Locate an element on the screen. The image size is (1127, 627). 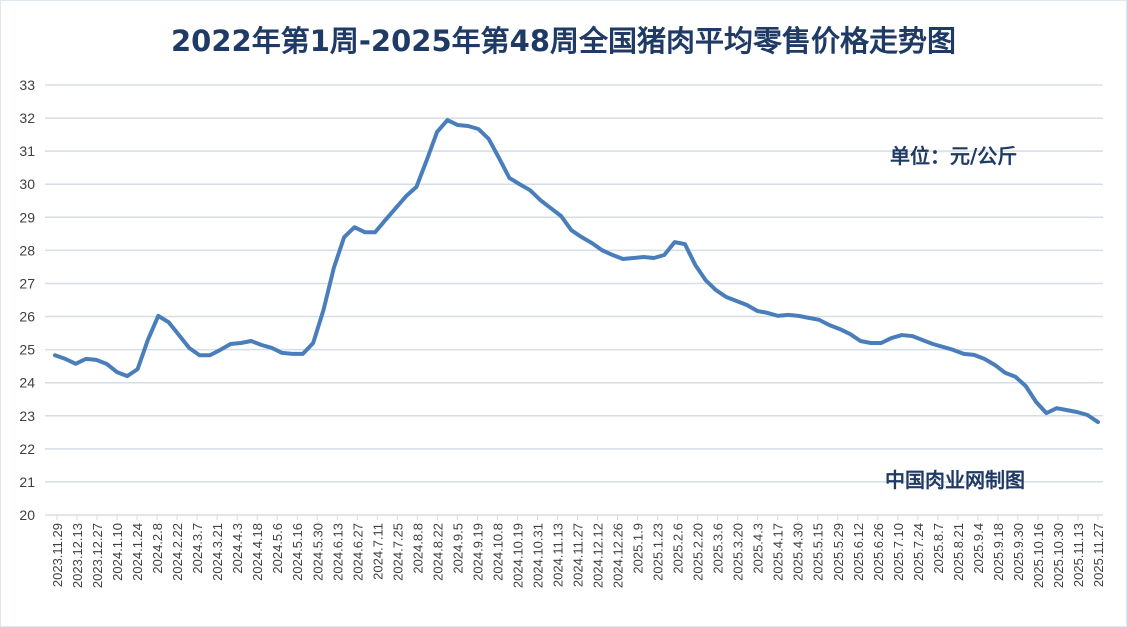
x-tick-label: 2025.1.23 is located at coordinates (658, 552).